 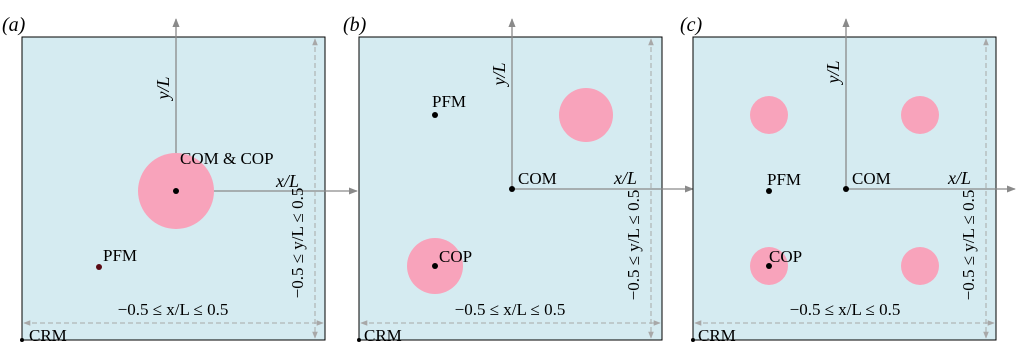 What do you see at coordinates (173, 309) in the screenshot?
I see `panel-a-x-range-label: −0.5 ≤ x/L ≤ 0.5` at bounding box center [173, 309].